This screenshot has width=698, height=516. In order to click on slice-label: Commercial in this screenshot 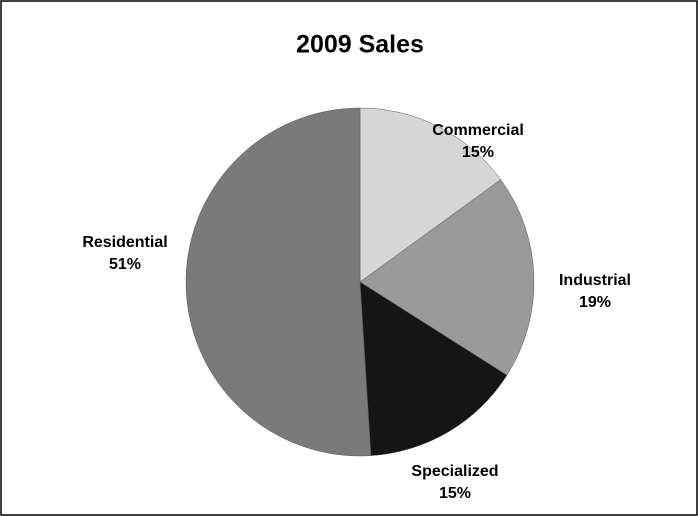, I will do `click(478, 130)`.